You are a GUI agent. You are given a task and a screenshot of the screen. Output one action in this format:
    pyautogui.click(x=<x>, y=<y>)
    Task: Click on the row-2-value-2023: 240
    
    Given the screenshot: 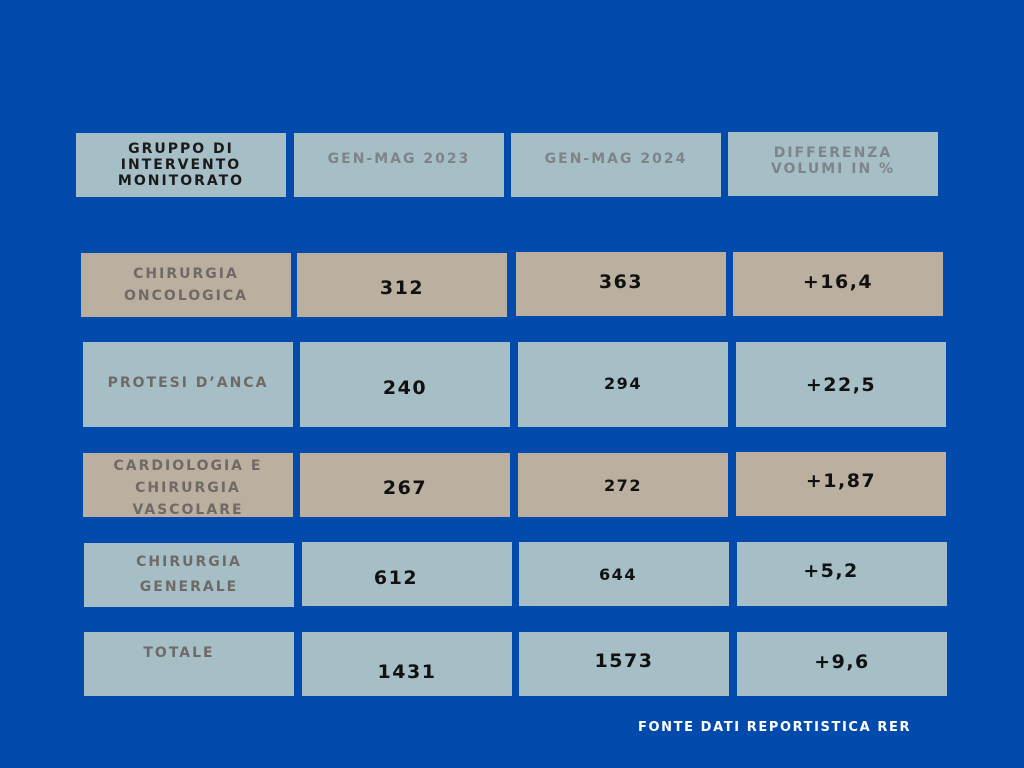 What is the action you would take?
    pyautogui.click(x=405, y=384)
    